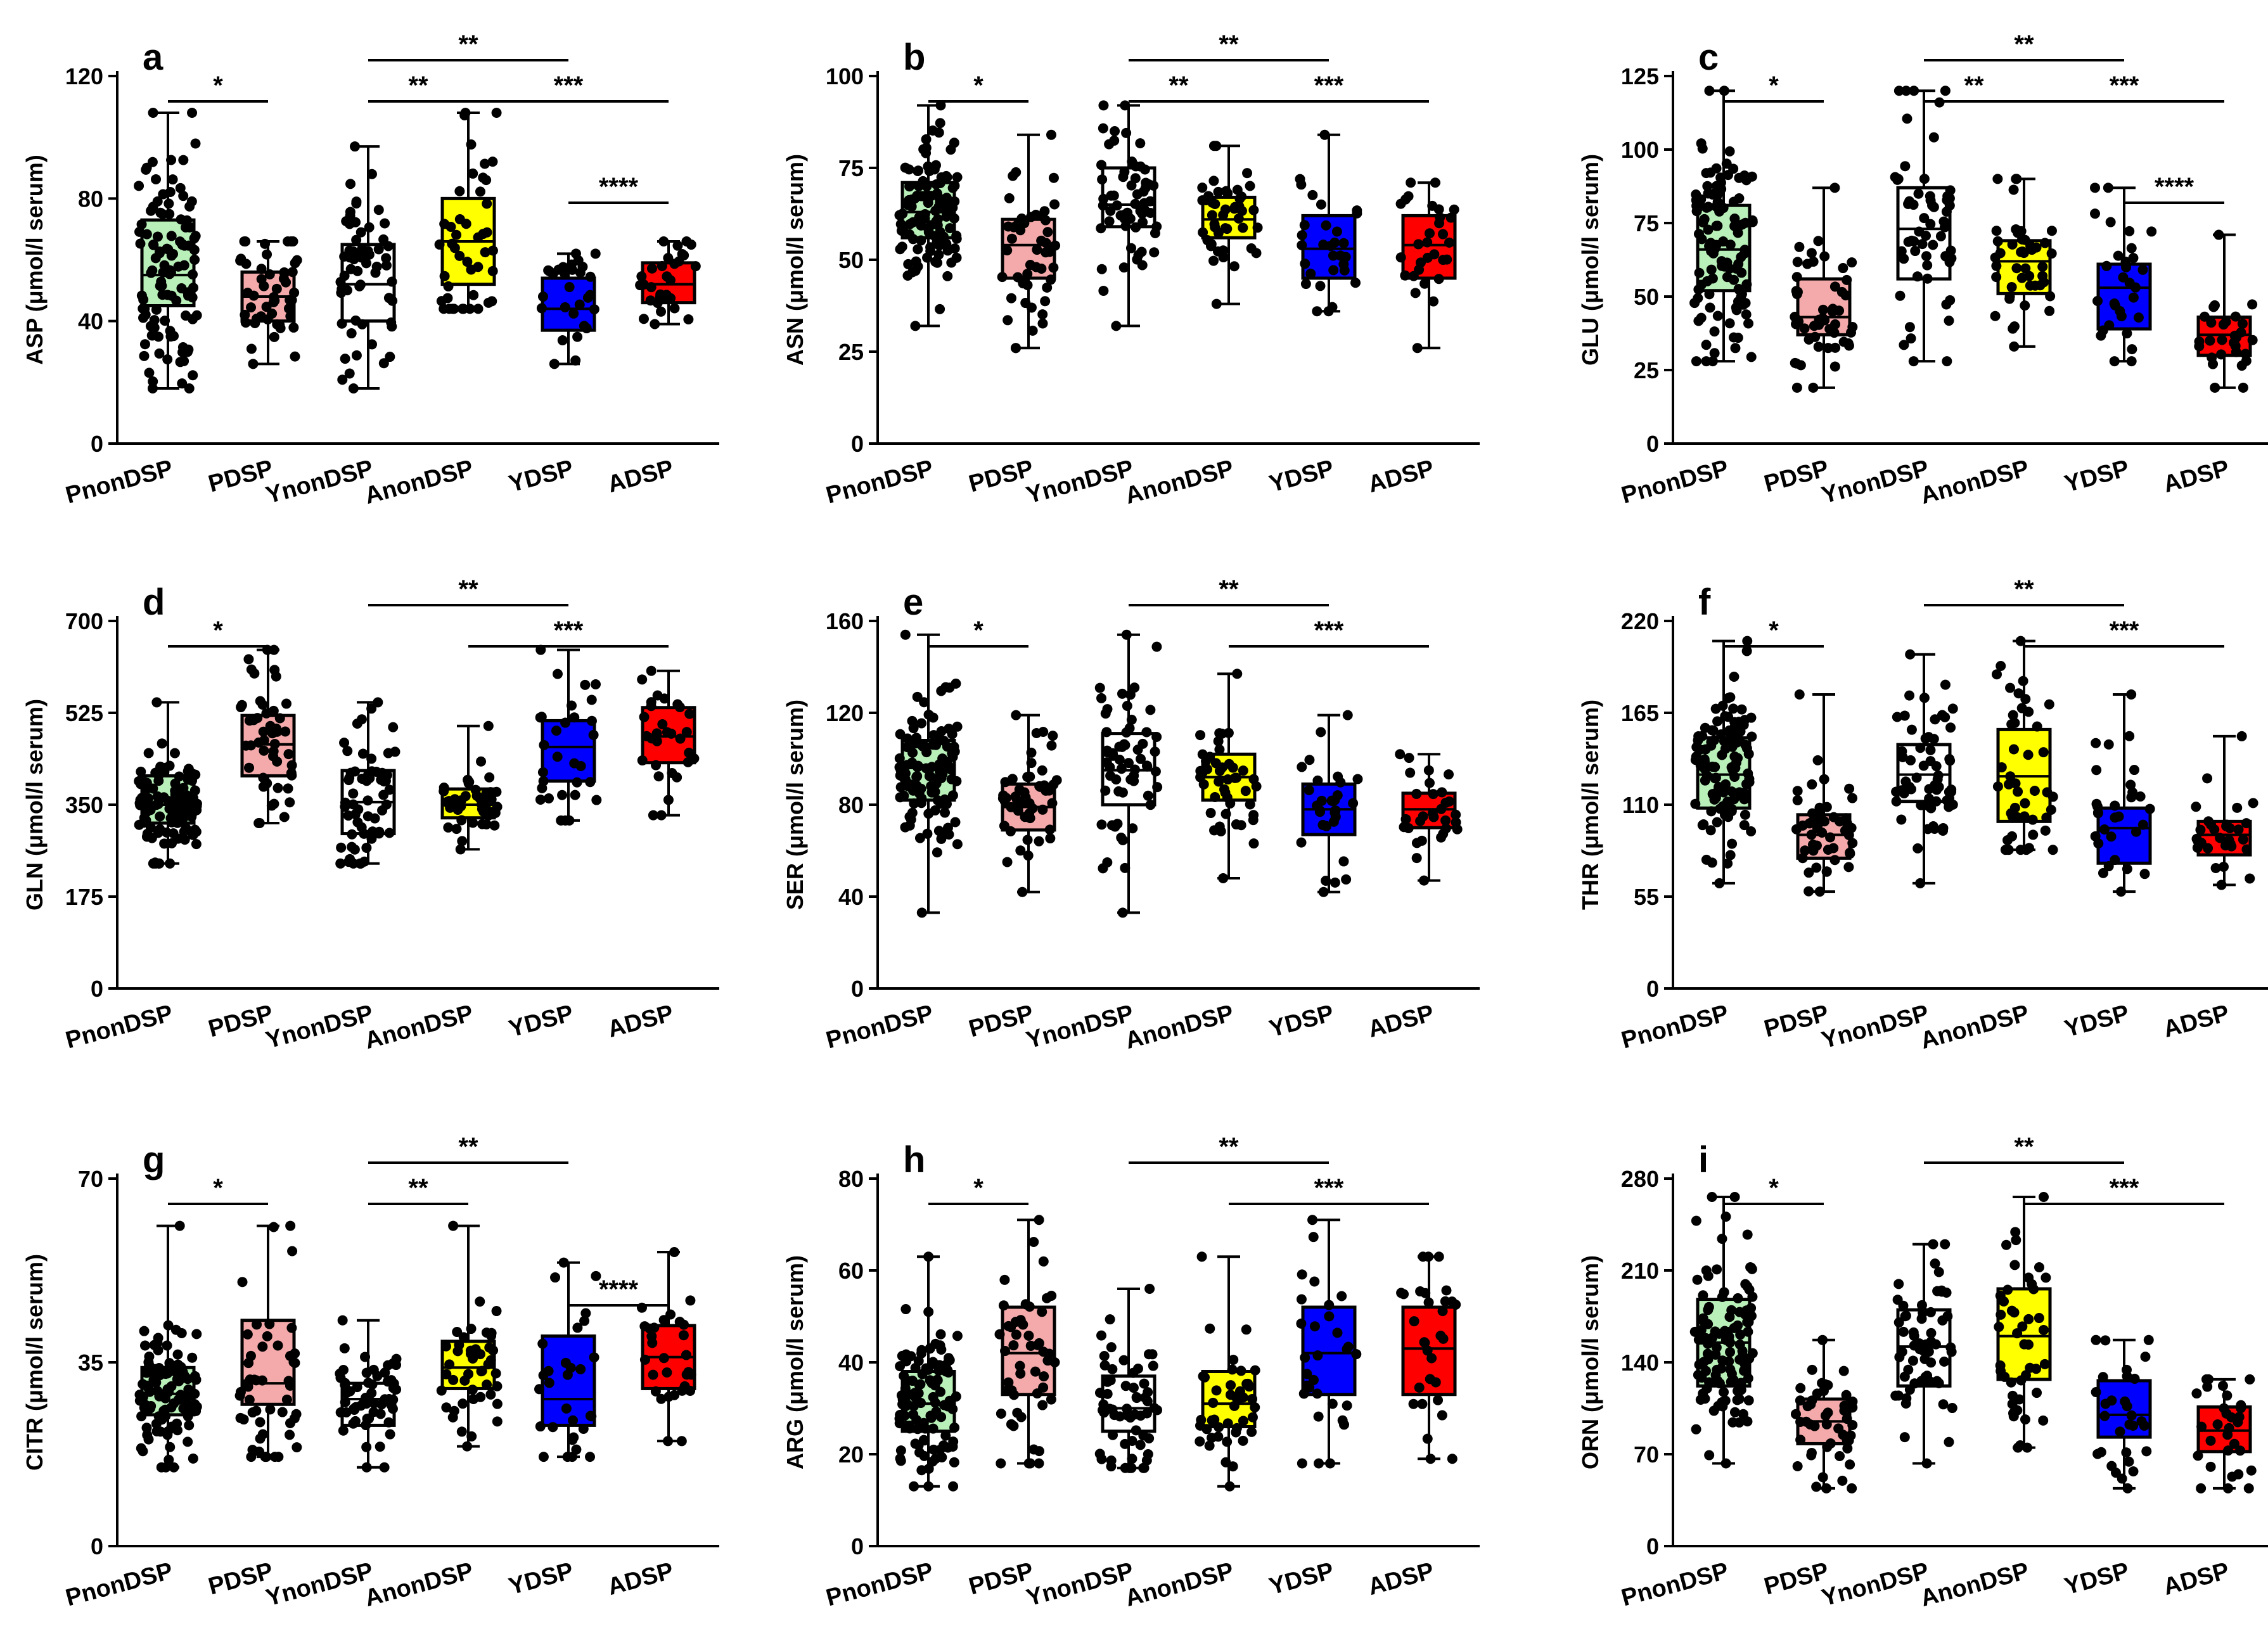 This screenshot has height=1650, width=2268. What do you see at coordinates (418, 1188) in the screenshot?
I see `significance-label: **` at bounding box center [418, 1188].